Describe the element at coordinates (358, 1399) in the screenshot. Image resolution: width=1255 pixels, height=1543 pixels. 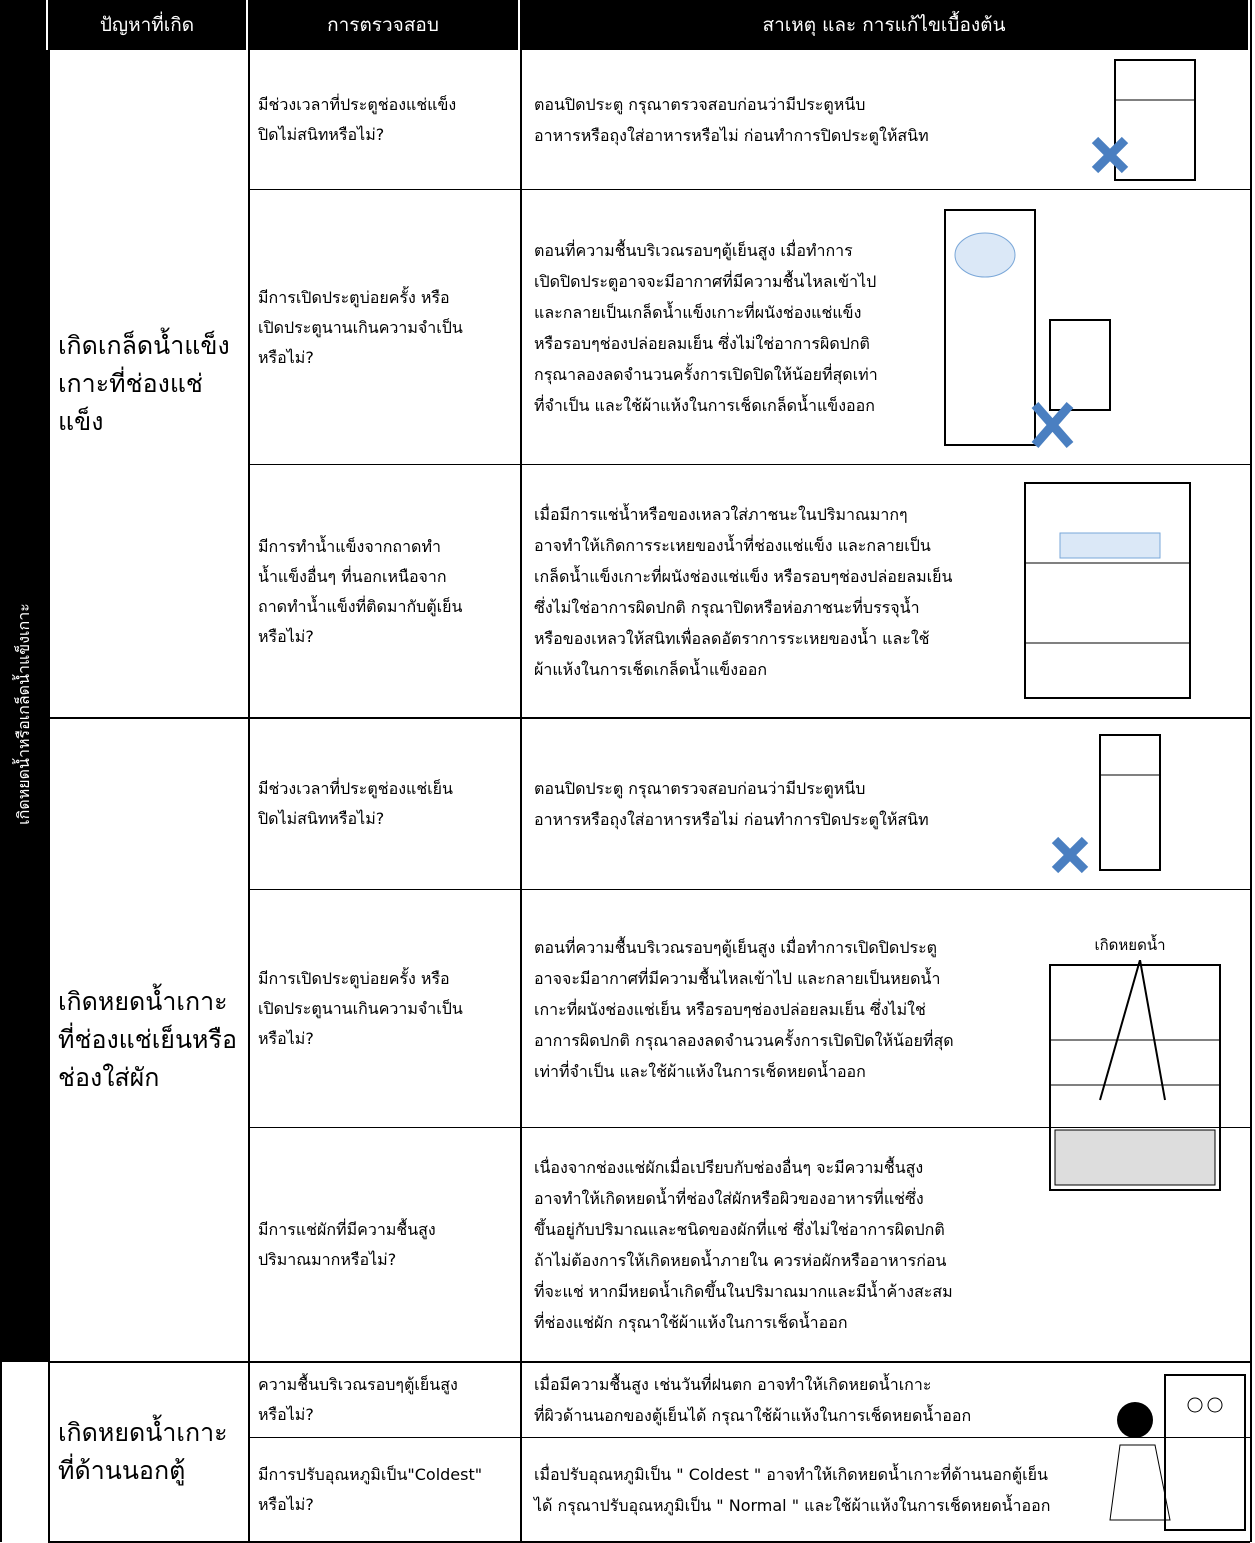
I see `check-cell: ความชื้นบริเวณรอบๆตู้เย็นสูง หรือไม่?` at that location.